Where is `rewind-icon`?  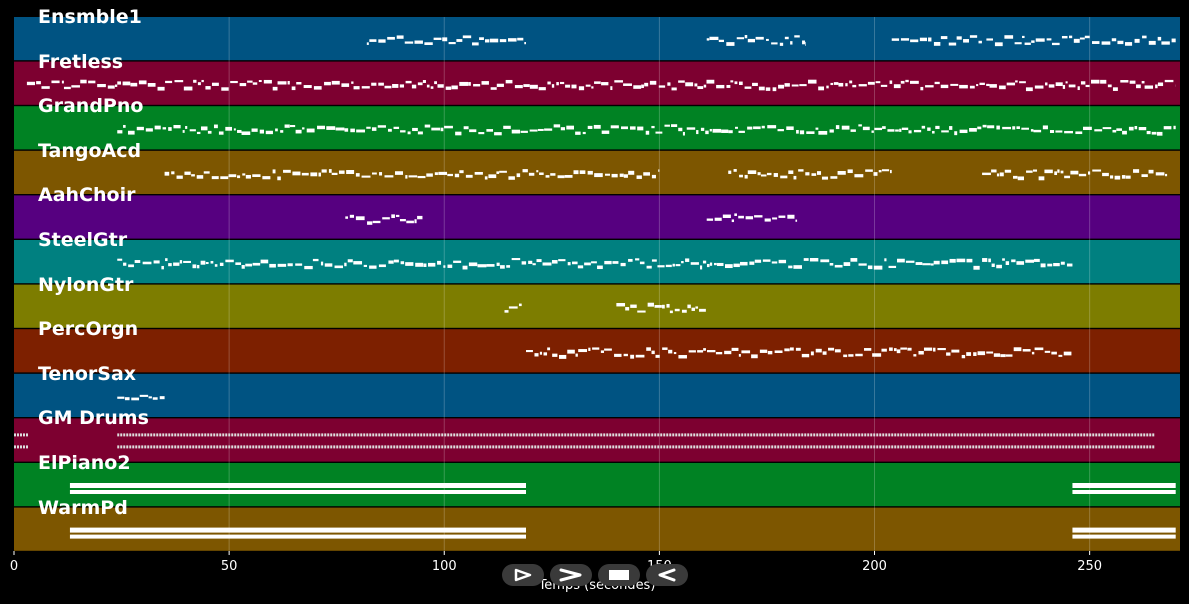
rewind-icon is located at coordinates (667, 575).